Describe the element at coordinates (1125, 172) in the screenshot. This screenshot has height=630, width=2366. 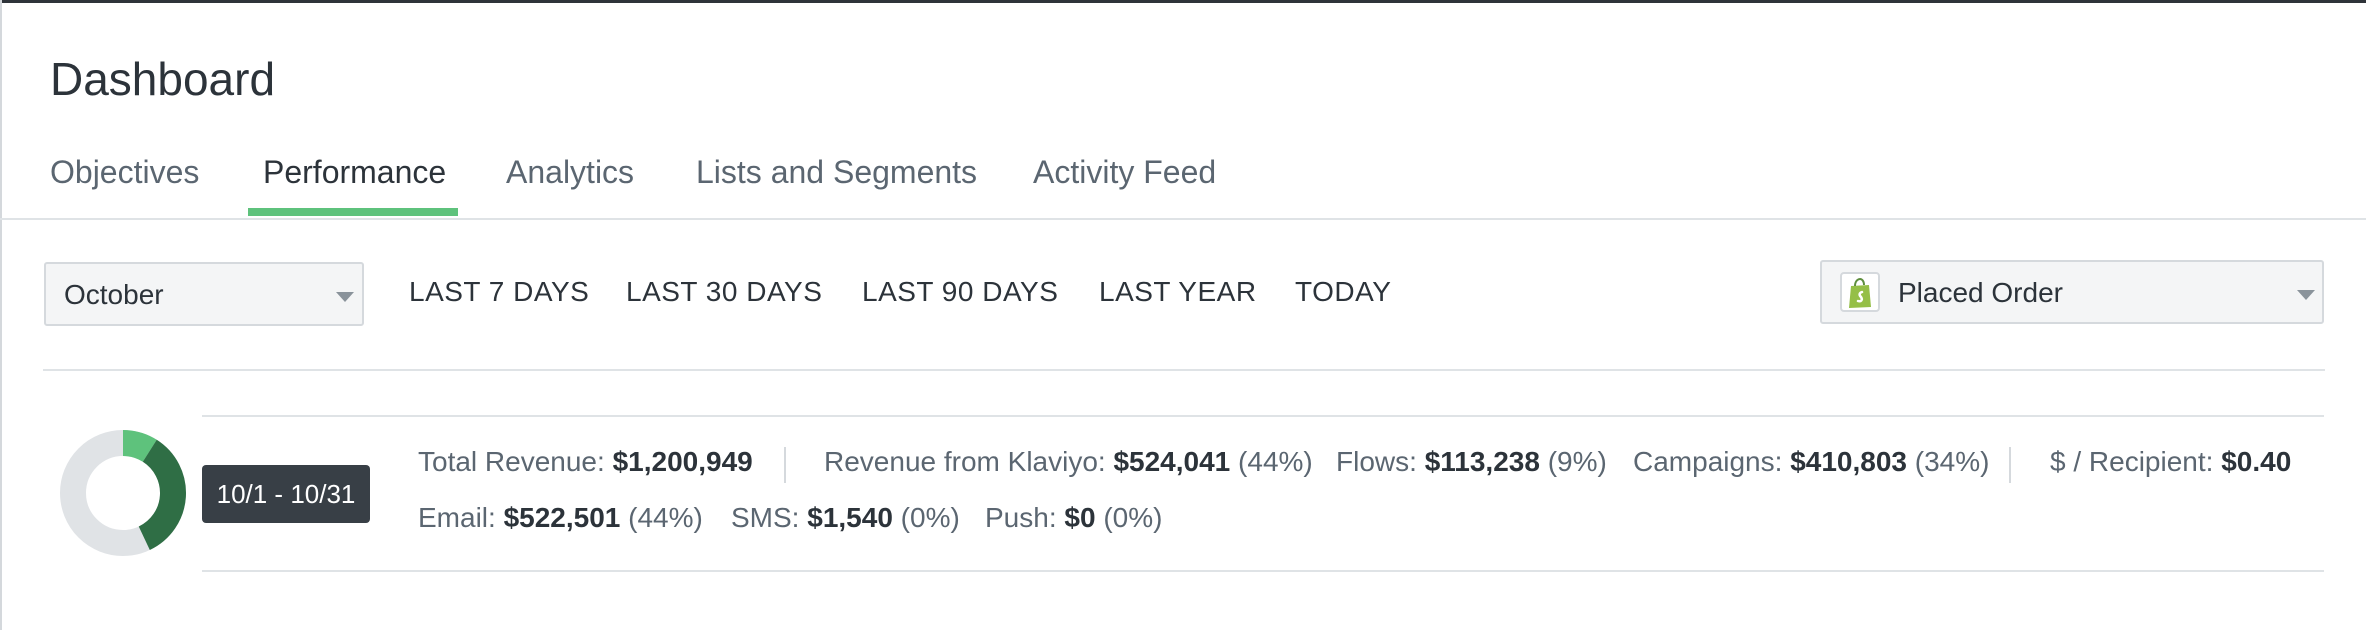
I see `tab-activity-feed: Activity Feed` at that location.